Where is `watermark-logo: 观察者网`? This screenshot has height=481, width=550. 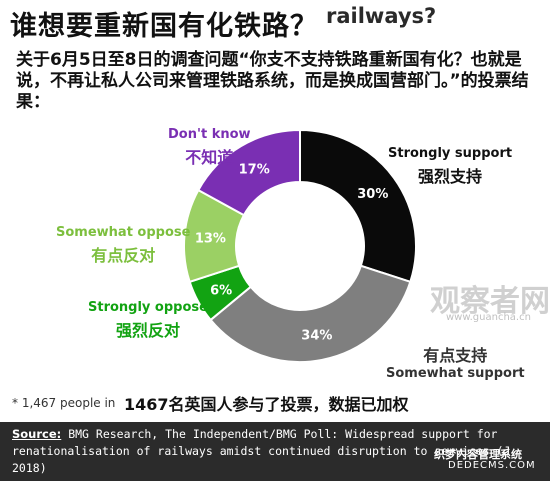
watermark-logo: 观察者网 is located at coordinates (490, 301).